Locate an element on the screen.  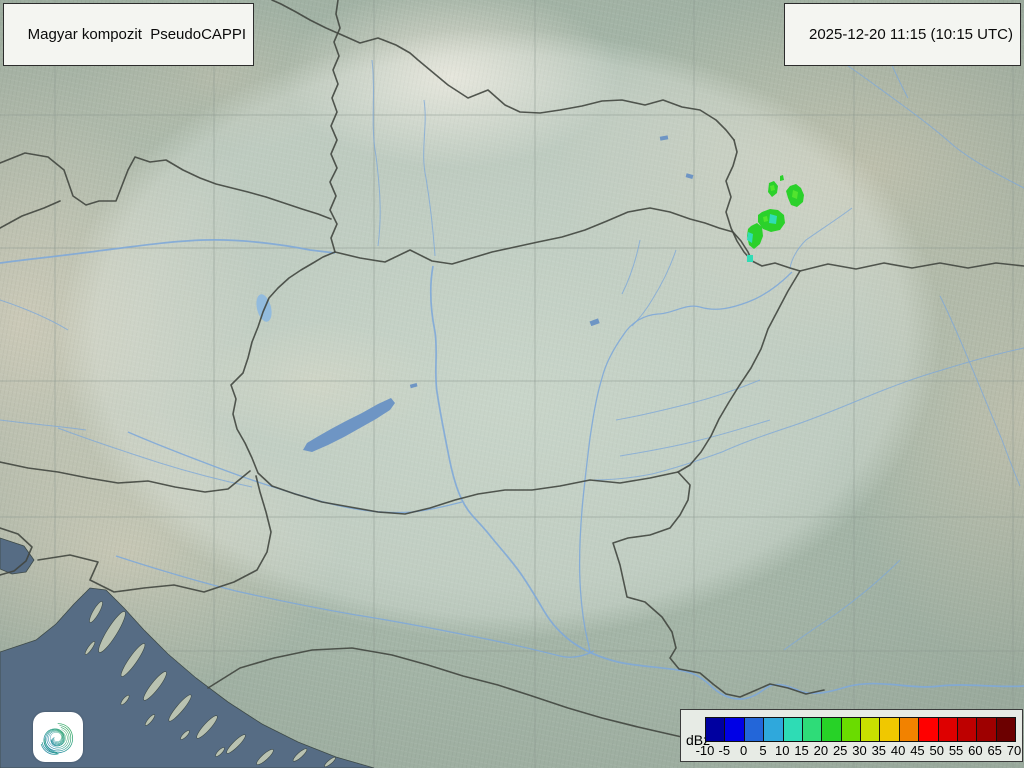
sea is located at coordinates (187, 652).